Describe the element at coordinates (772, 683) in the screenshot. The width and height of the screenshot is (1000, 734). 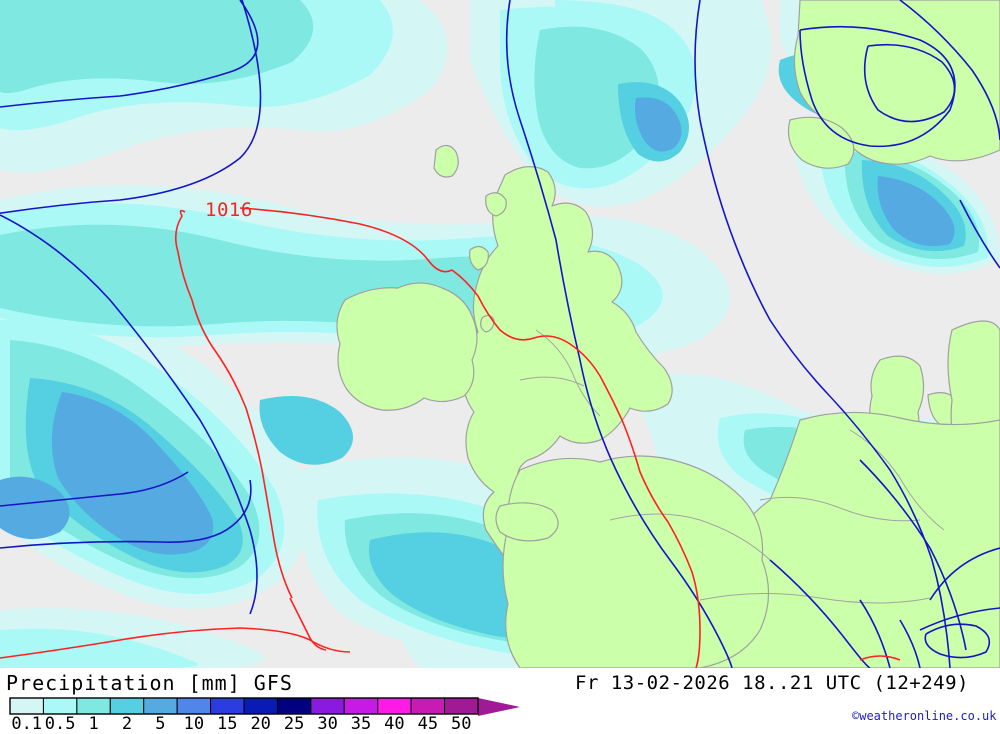
I see `model-run-label: Fr 13-02-2026 18..21 UTC (12+249)` at that location.